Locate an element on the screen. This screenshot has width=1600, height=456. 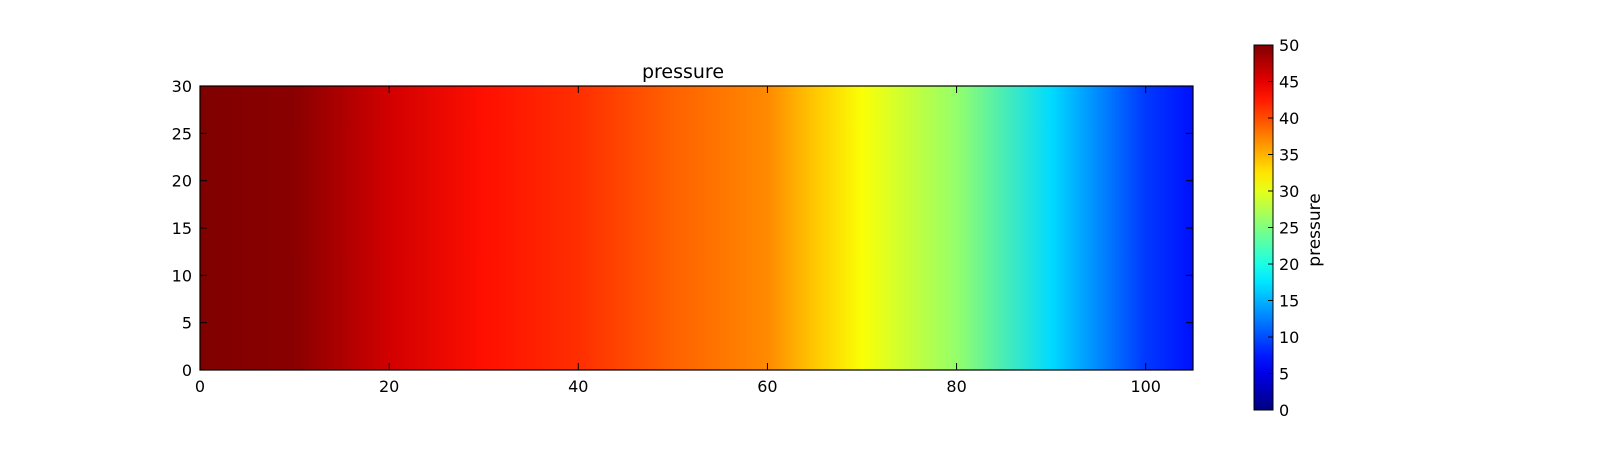
colorbar-tick-label: 15 is located at coordinates (1289, 301).